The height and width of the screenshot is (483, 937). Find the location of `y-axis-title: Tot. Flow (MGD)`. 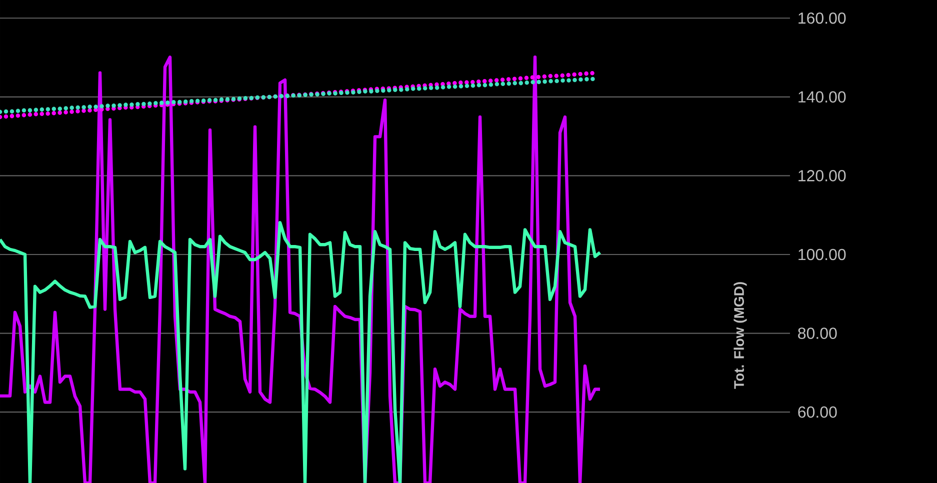

y-axis-title: Tot. Flow (MGD) is located at coordinates (740, 335).